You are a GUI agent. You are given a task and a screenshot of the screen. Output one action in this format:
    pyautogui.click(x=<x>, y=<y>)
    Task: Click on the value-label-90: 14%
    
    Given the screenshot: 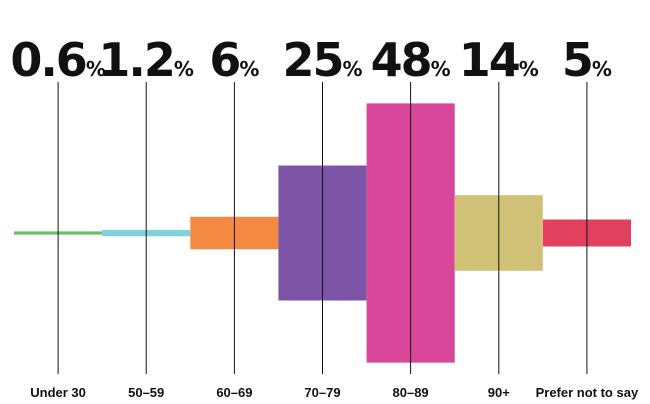 What is the action you would take?
    pyautogui.click(x=499, y=60)
    